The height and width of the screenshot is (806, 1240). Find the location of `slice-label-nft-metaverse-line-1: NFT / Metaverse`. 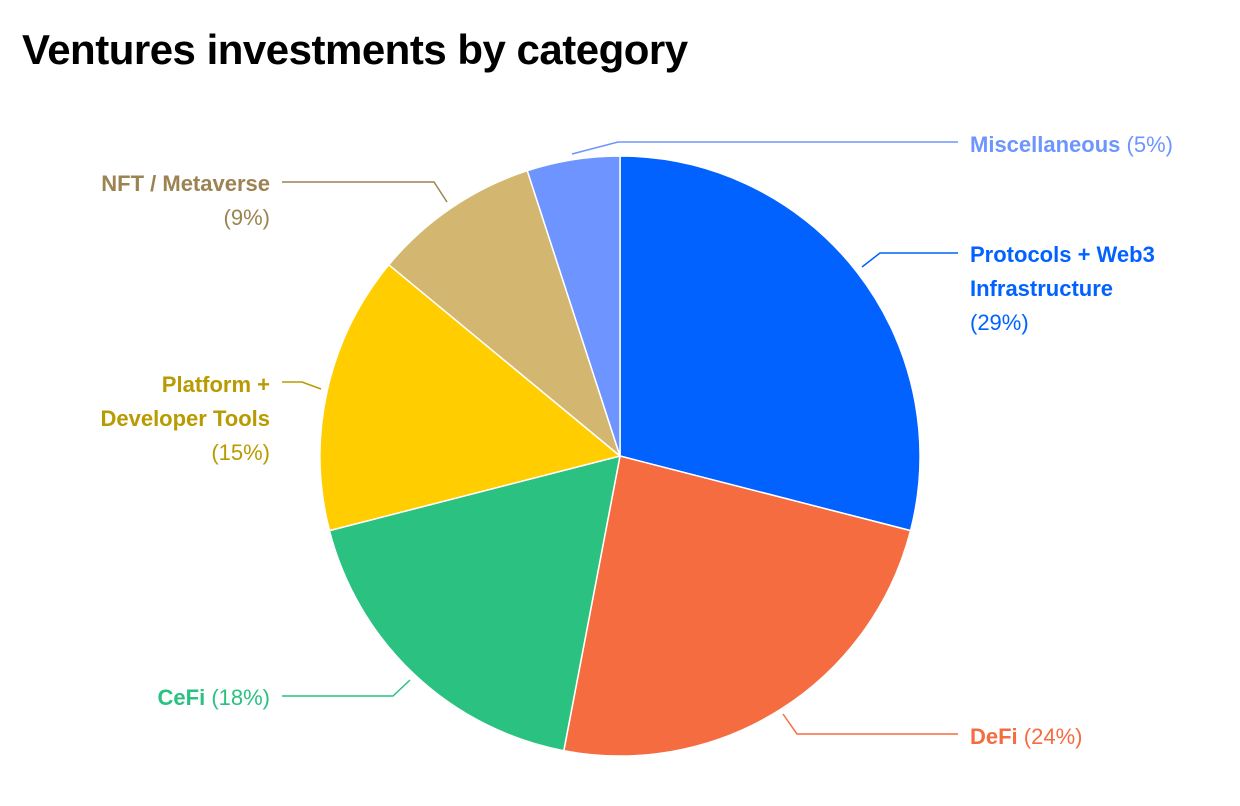

slice-label-nft-metaverse-line-1: NFT / Metaverse is located at coordinates (185, 183).